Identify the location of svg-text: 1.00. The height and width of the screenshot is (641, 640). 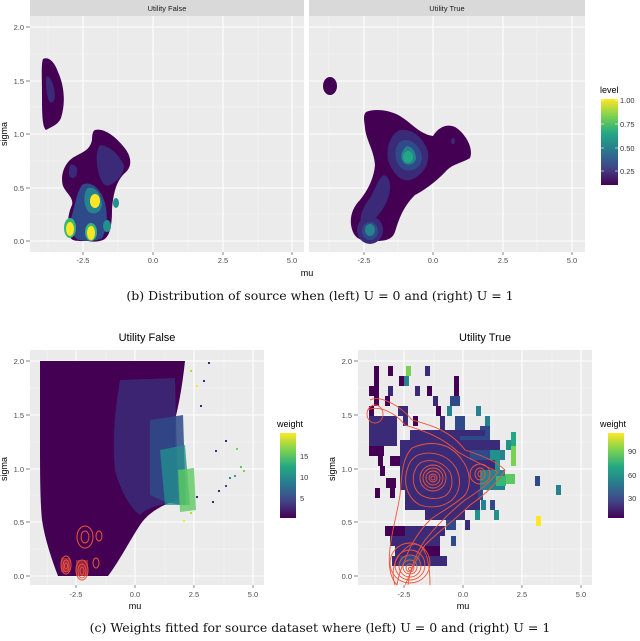
(627, 100).